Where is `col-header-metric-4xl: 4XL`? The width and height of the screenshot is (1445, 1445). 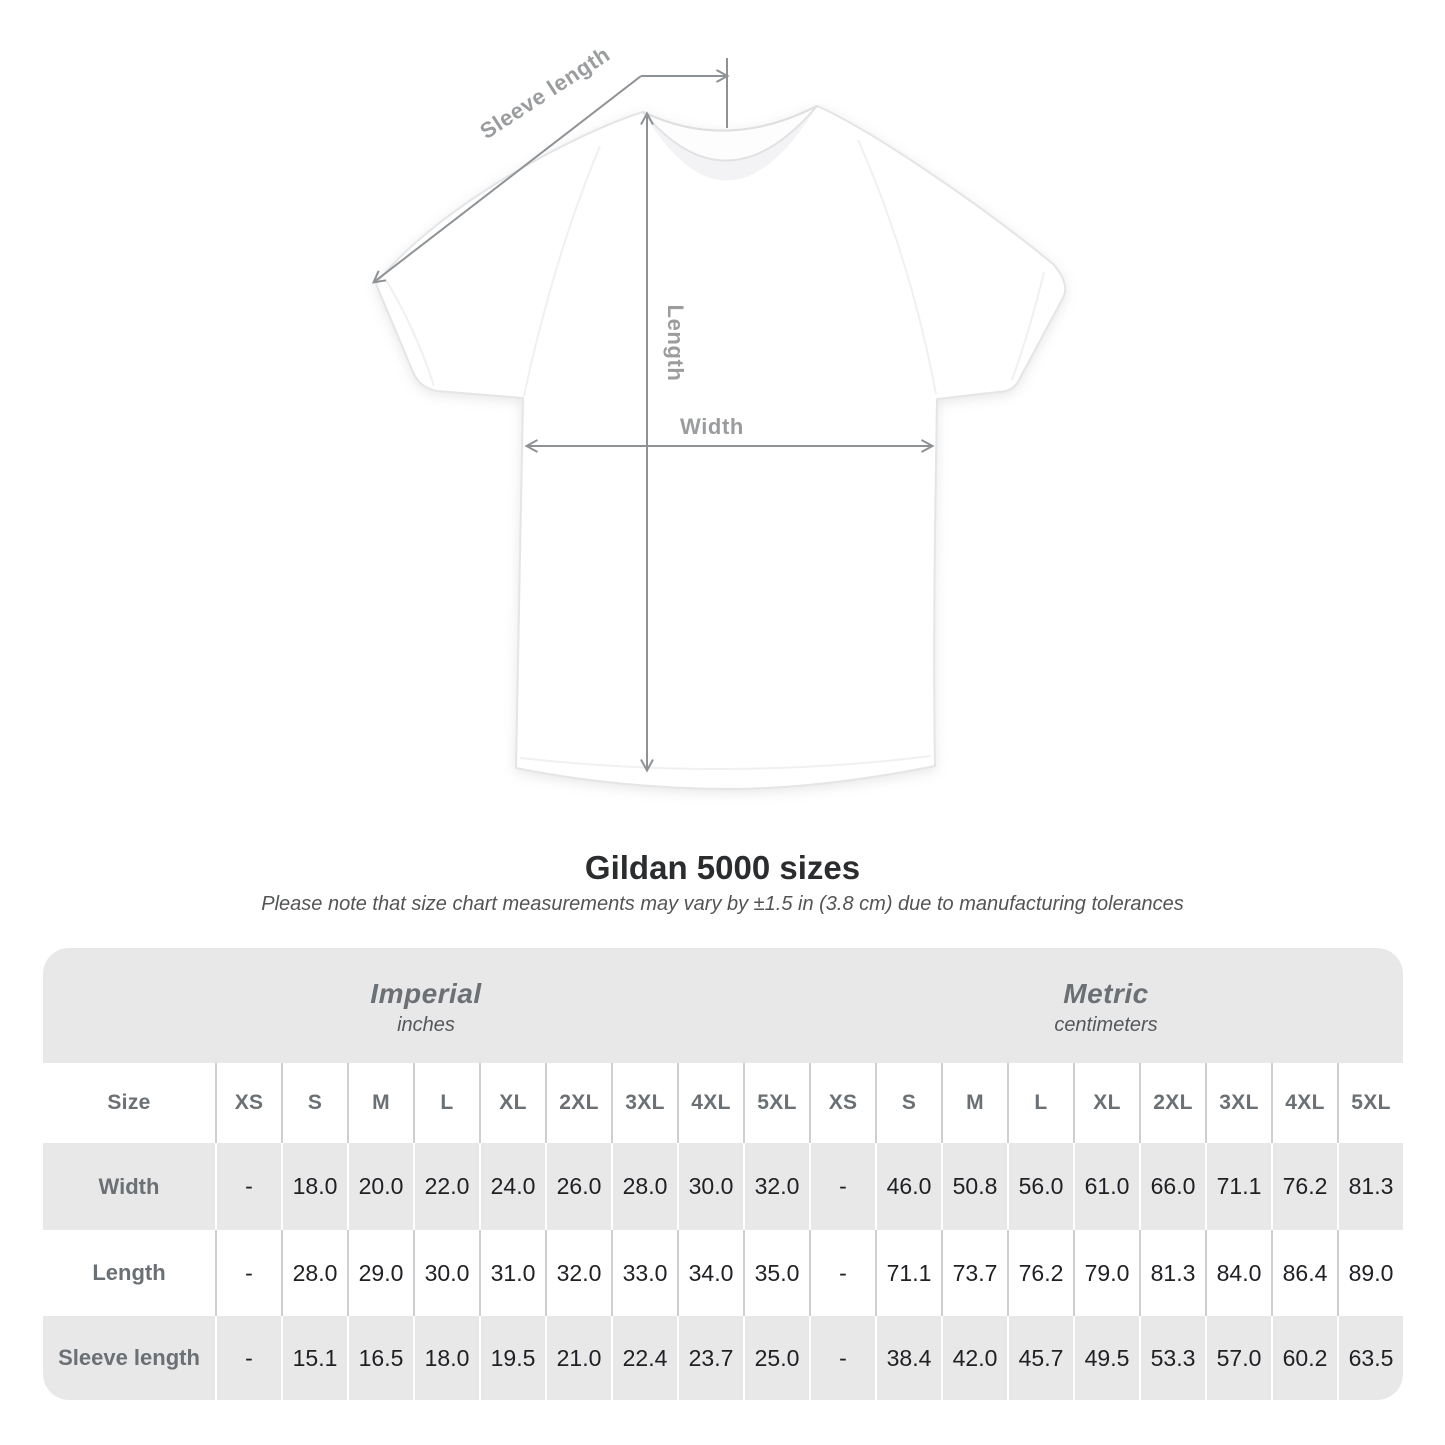 col-header-metric-4xl: 4XL is located at coordinates (1304, 1103).